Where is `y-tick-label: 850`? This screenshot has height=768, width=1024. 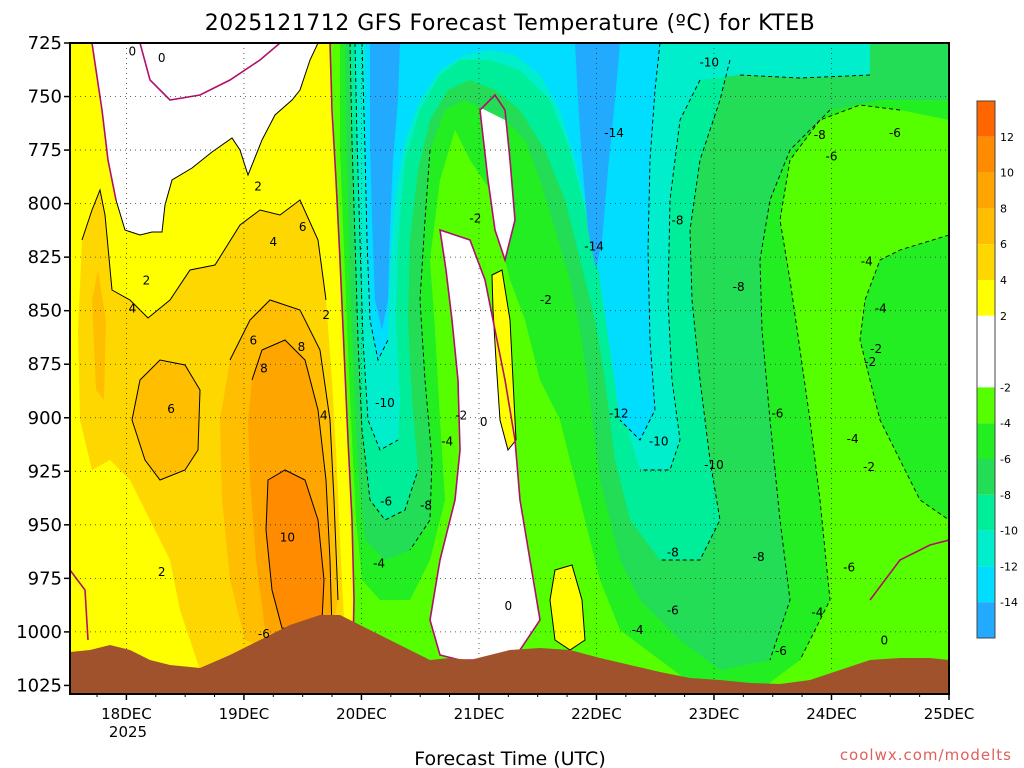 y-tick-label: 850 is located at coordinates (45, 311).